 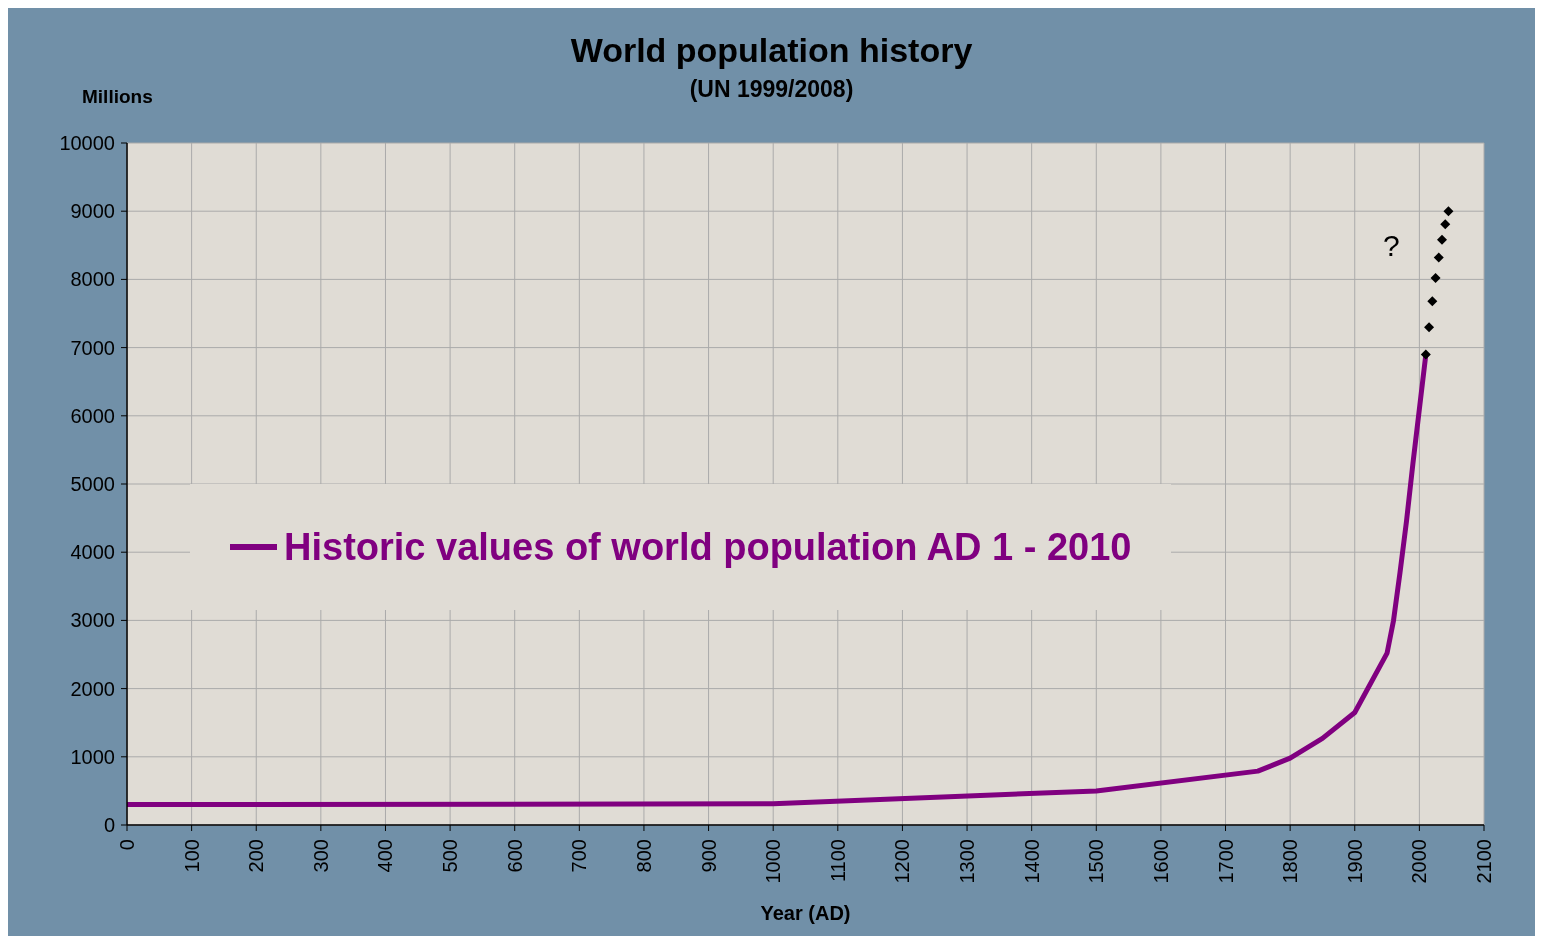 What do you see at coordinates (1290, 861) in the screenshot?
I see `x-tick-label: 1800` at bounding box center [1290, 861].